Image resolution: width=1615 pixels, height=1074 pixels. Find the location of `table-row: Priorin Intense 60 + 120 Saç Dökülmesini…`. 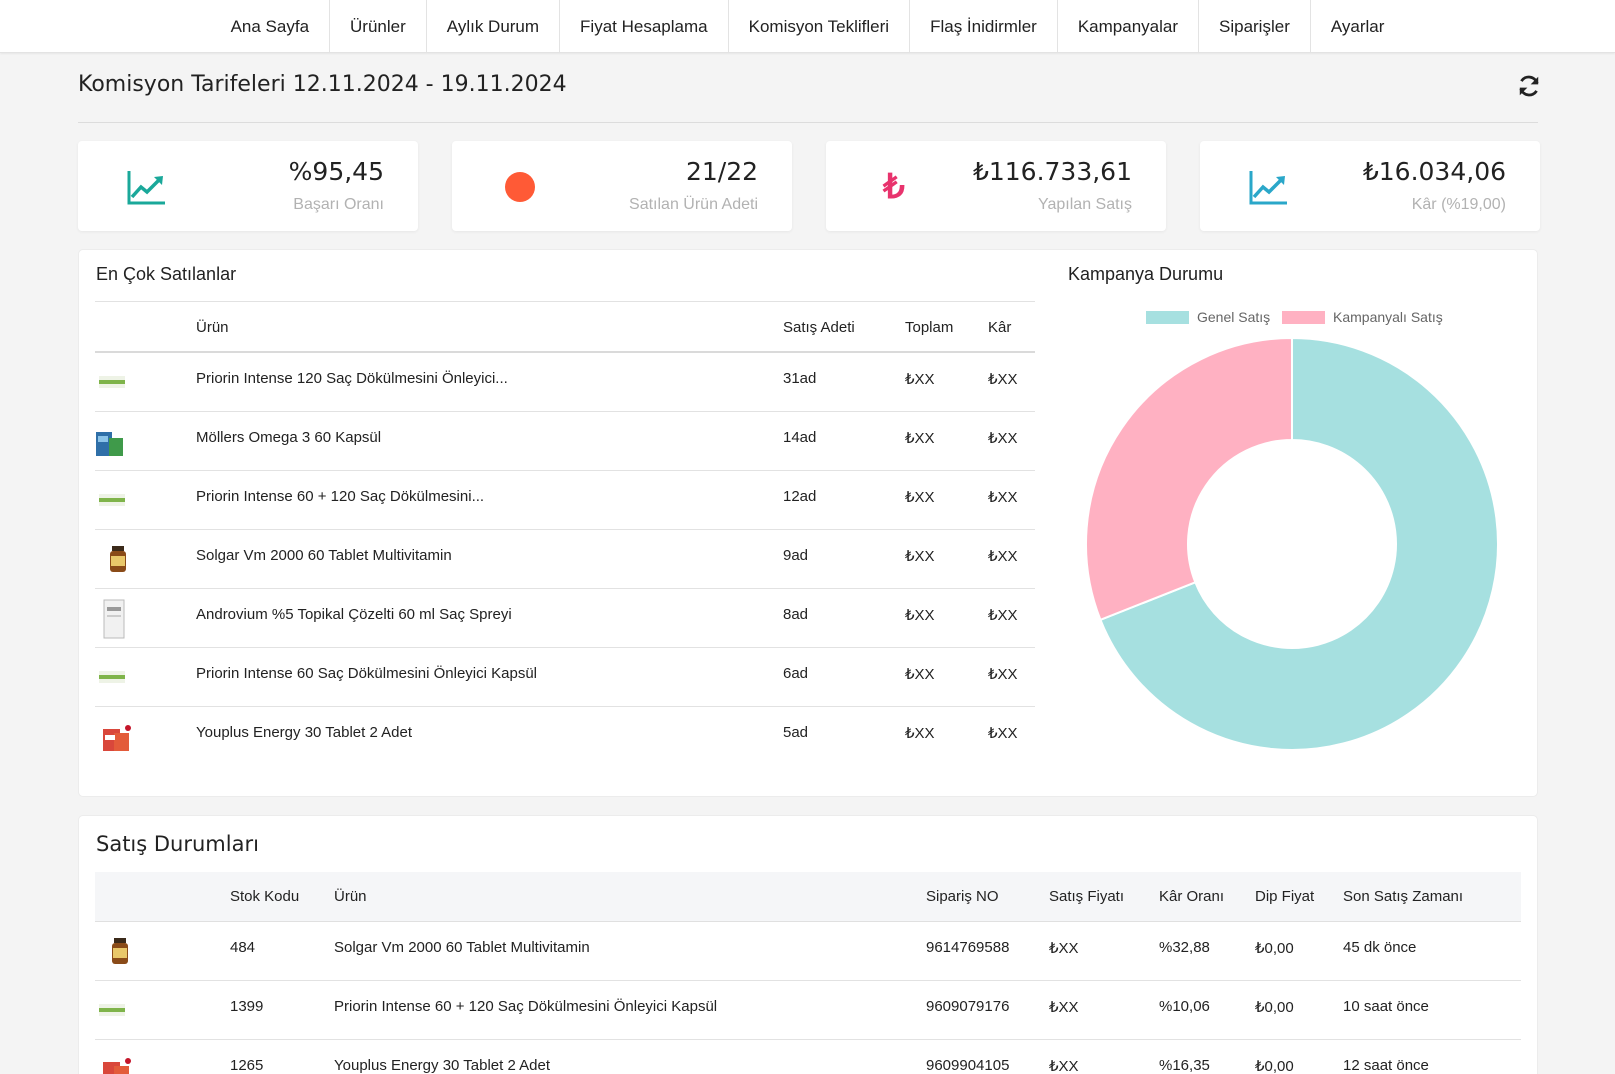

table-row: Priorin Intense 60 + 120 Saç Dökülmesini… is located at coordinates (565, 500).